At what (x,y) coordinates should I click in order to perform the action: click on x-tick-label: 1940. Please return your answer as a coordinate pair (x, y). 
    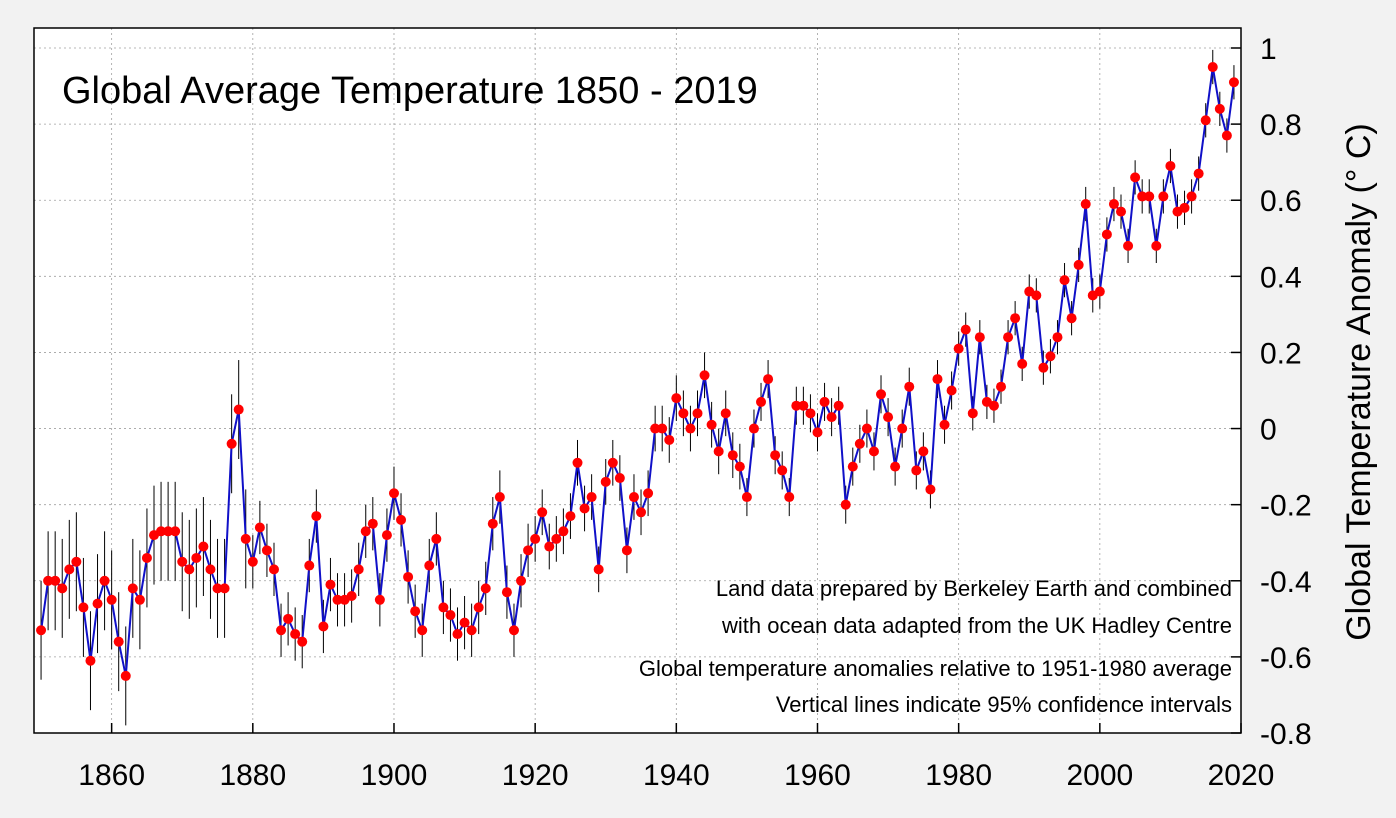
    Looking at the image, I should click on (676, 775).